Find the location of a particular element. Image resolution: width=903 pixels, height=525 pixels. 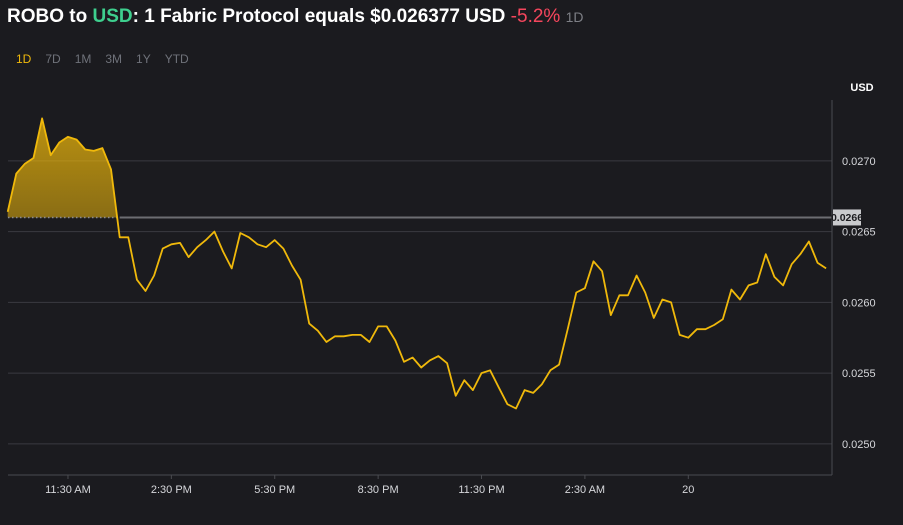

y-tick-label: 0.0250 is located at coordinates (859, 445).